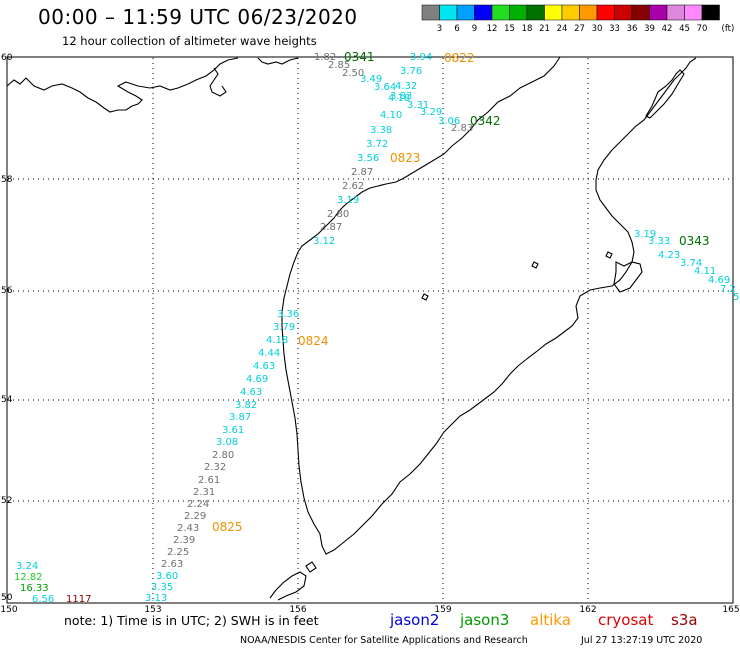 The height and width of the screenshot is (650, 740). I want to click on color-scale-bar: 3 6 9 12 15 18 21 24 27 30 33 36 39 42 45 70 (ft), so click(578, 19).